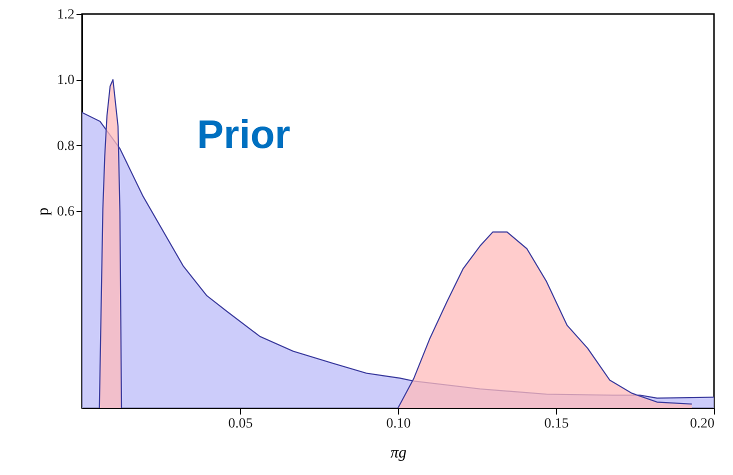  Describe the element at coordinates (43, 212) in the screenshot. I see `y-axis-title: p` at that location.